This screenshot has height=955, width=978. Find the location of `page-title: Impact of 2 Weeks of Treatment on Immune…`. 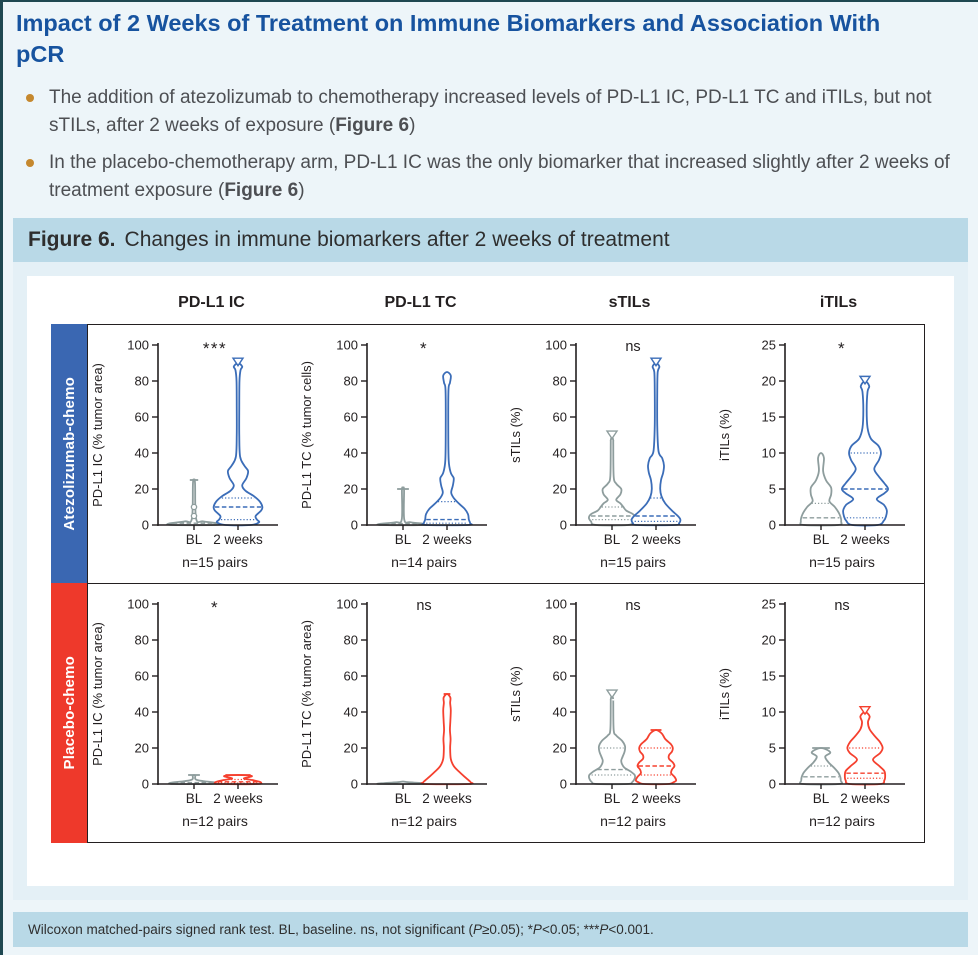

page-title: Impact of 2 Weeks of Treatment on Immune… is located at coordinates (448, 39).